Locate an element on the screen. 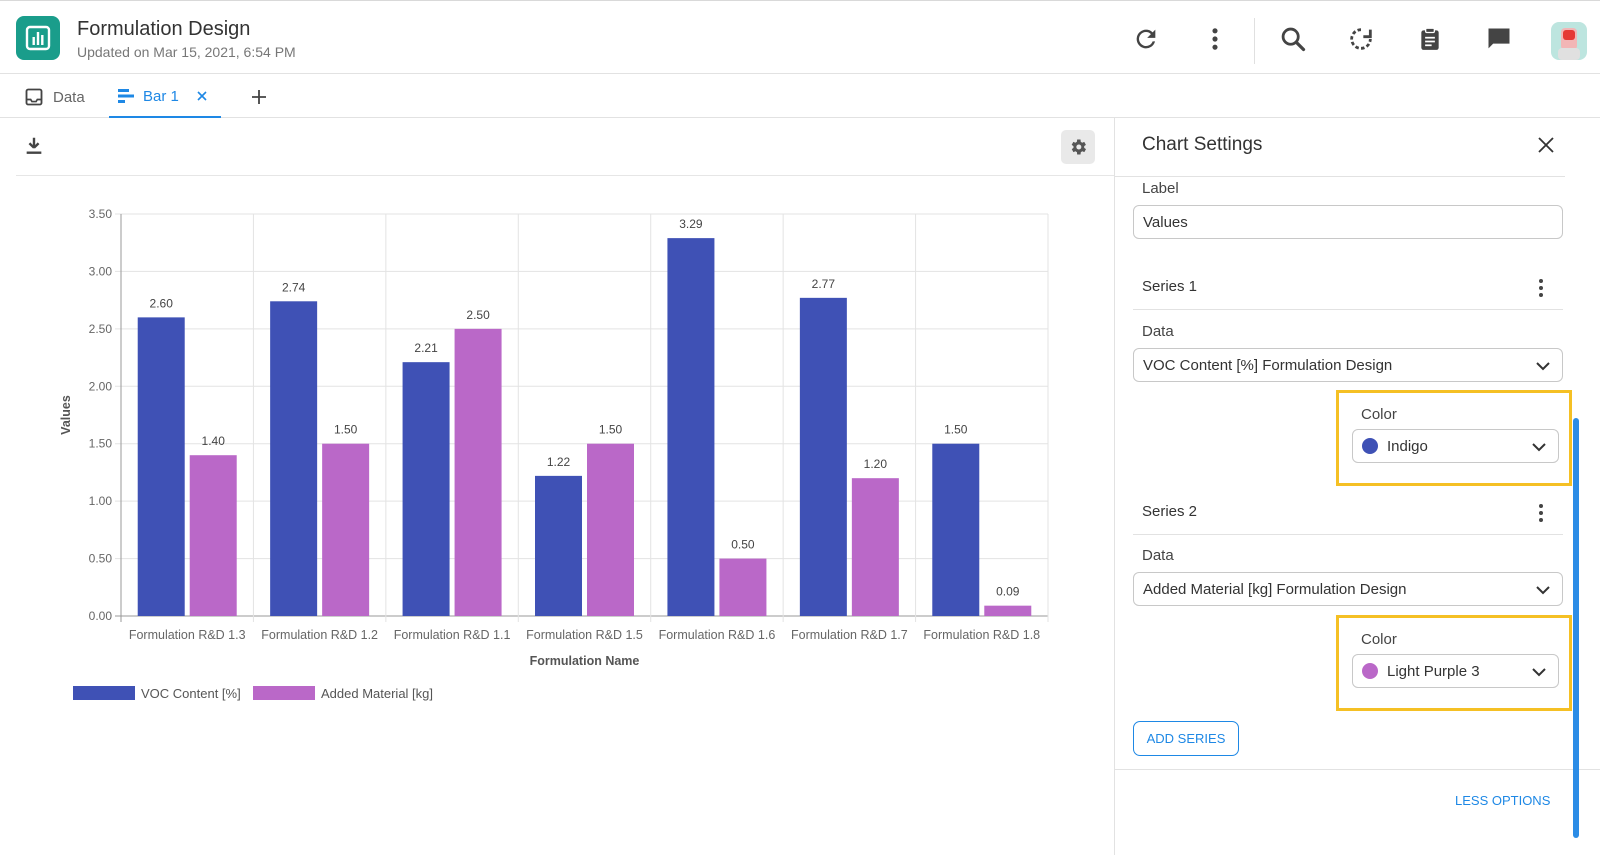 The image size is (1600, 855). data-label: 1.20 is located at coordinates (876, 464).